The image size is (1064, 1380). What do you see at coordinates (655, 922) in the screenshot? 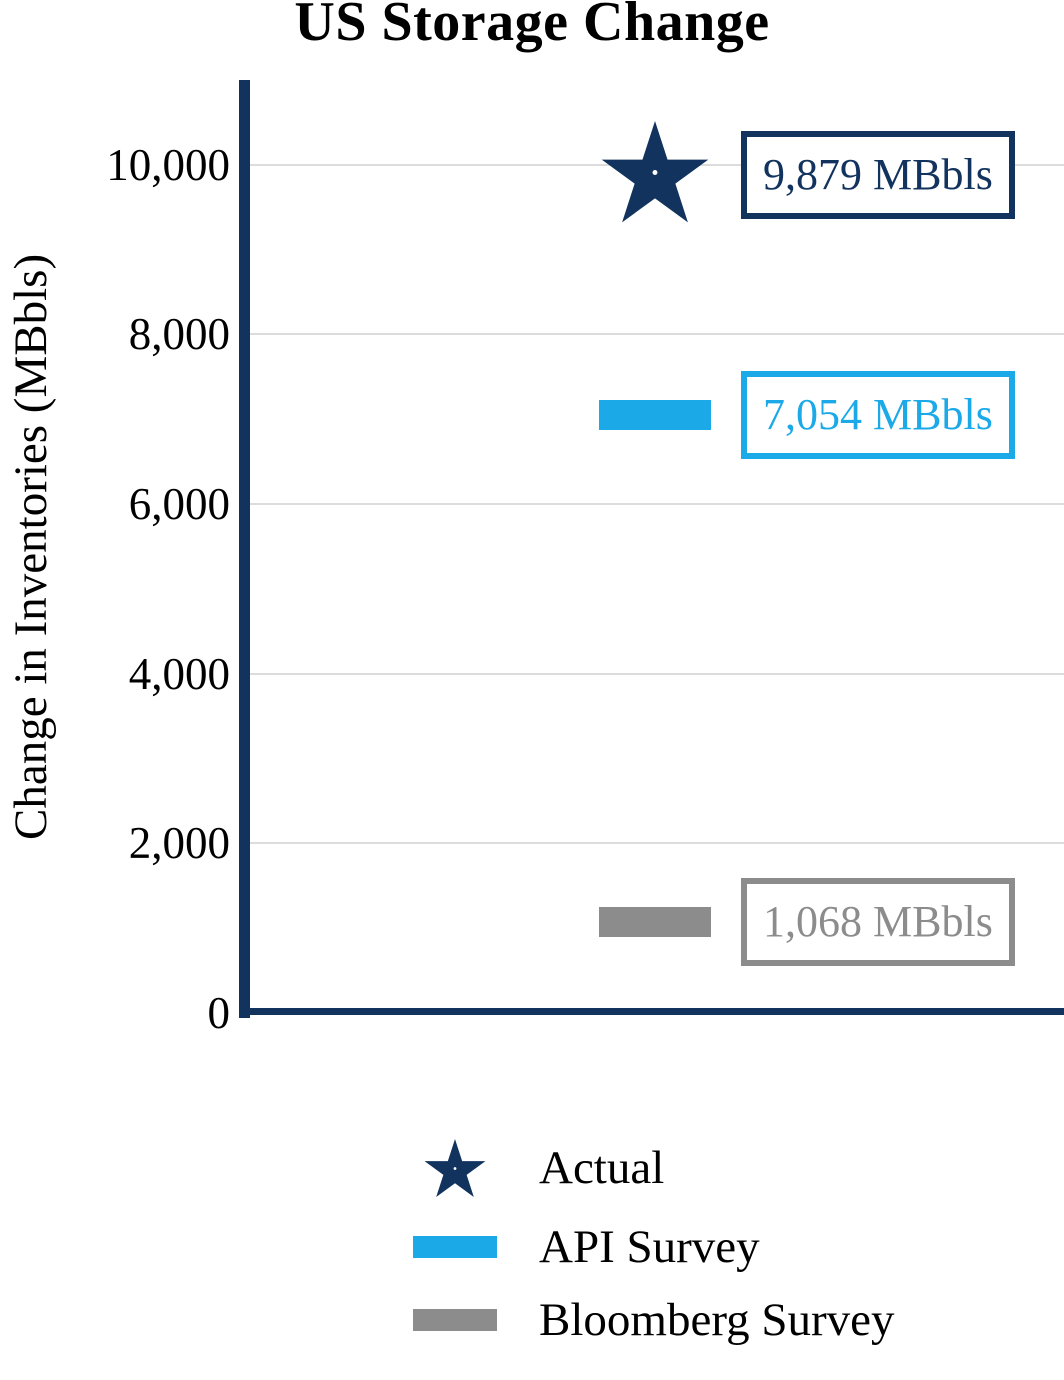
I see `marker-dash-bloomberg-survey` at bounding box center [655, 922].